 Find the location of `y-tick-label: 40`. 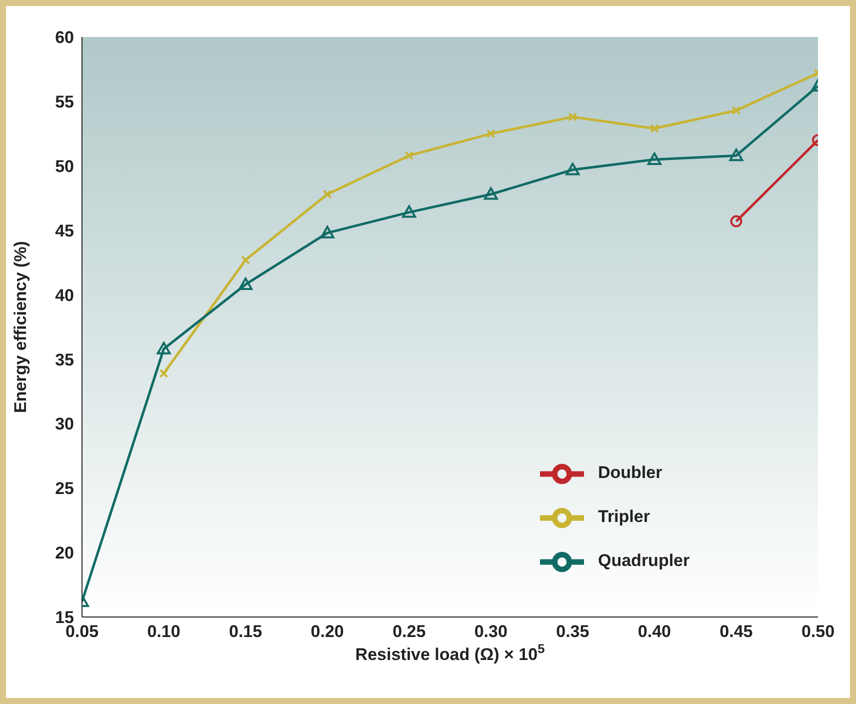

y-tick-label: 40 is located at coordinates (64, 295).